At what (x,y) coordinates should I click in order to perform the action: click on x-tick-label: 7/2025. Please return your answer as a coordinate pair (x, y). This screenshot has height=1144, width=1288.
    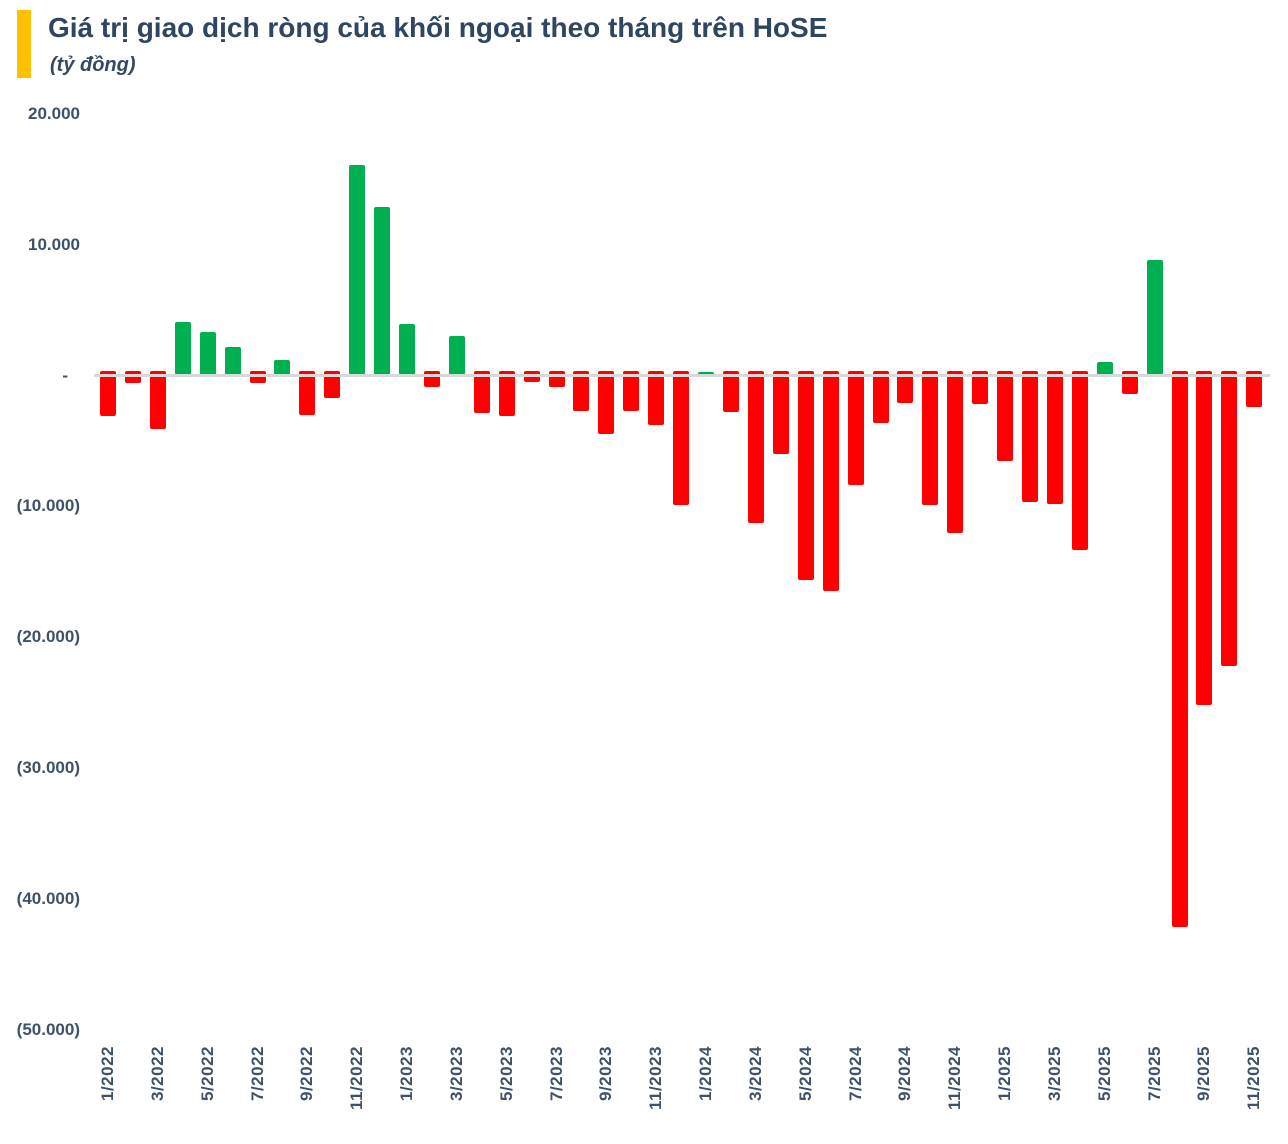
    Looking at the image, I should click on (1155, 1073).